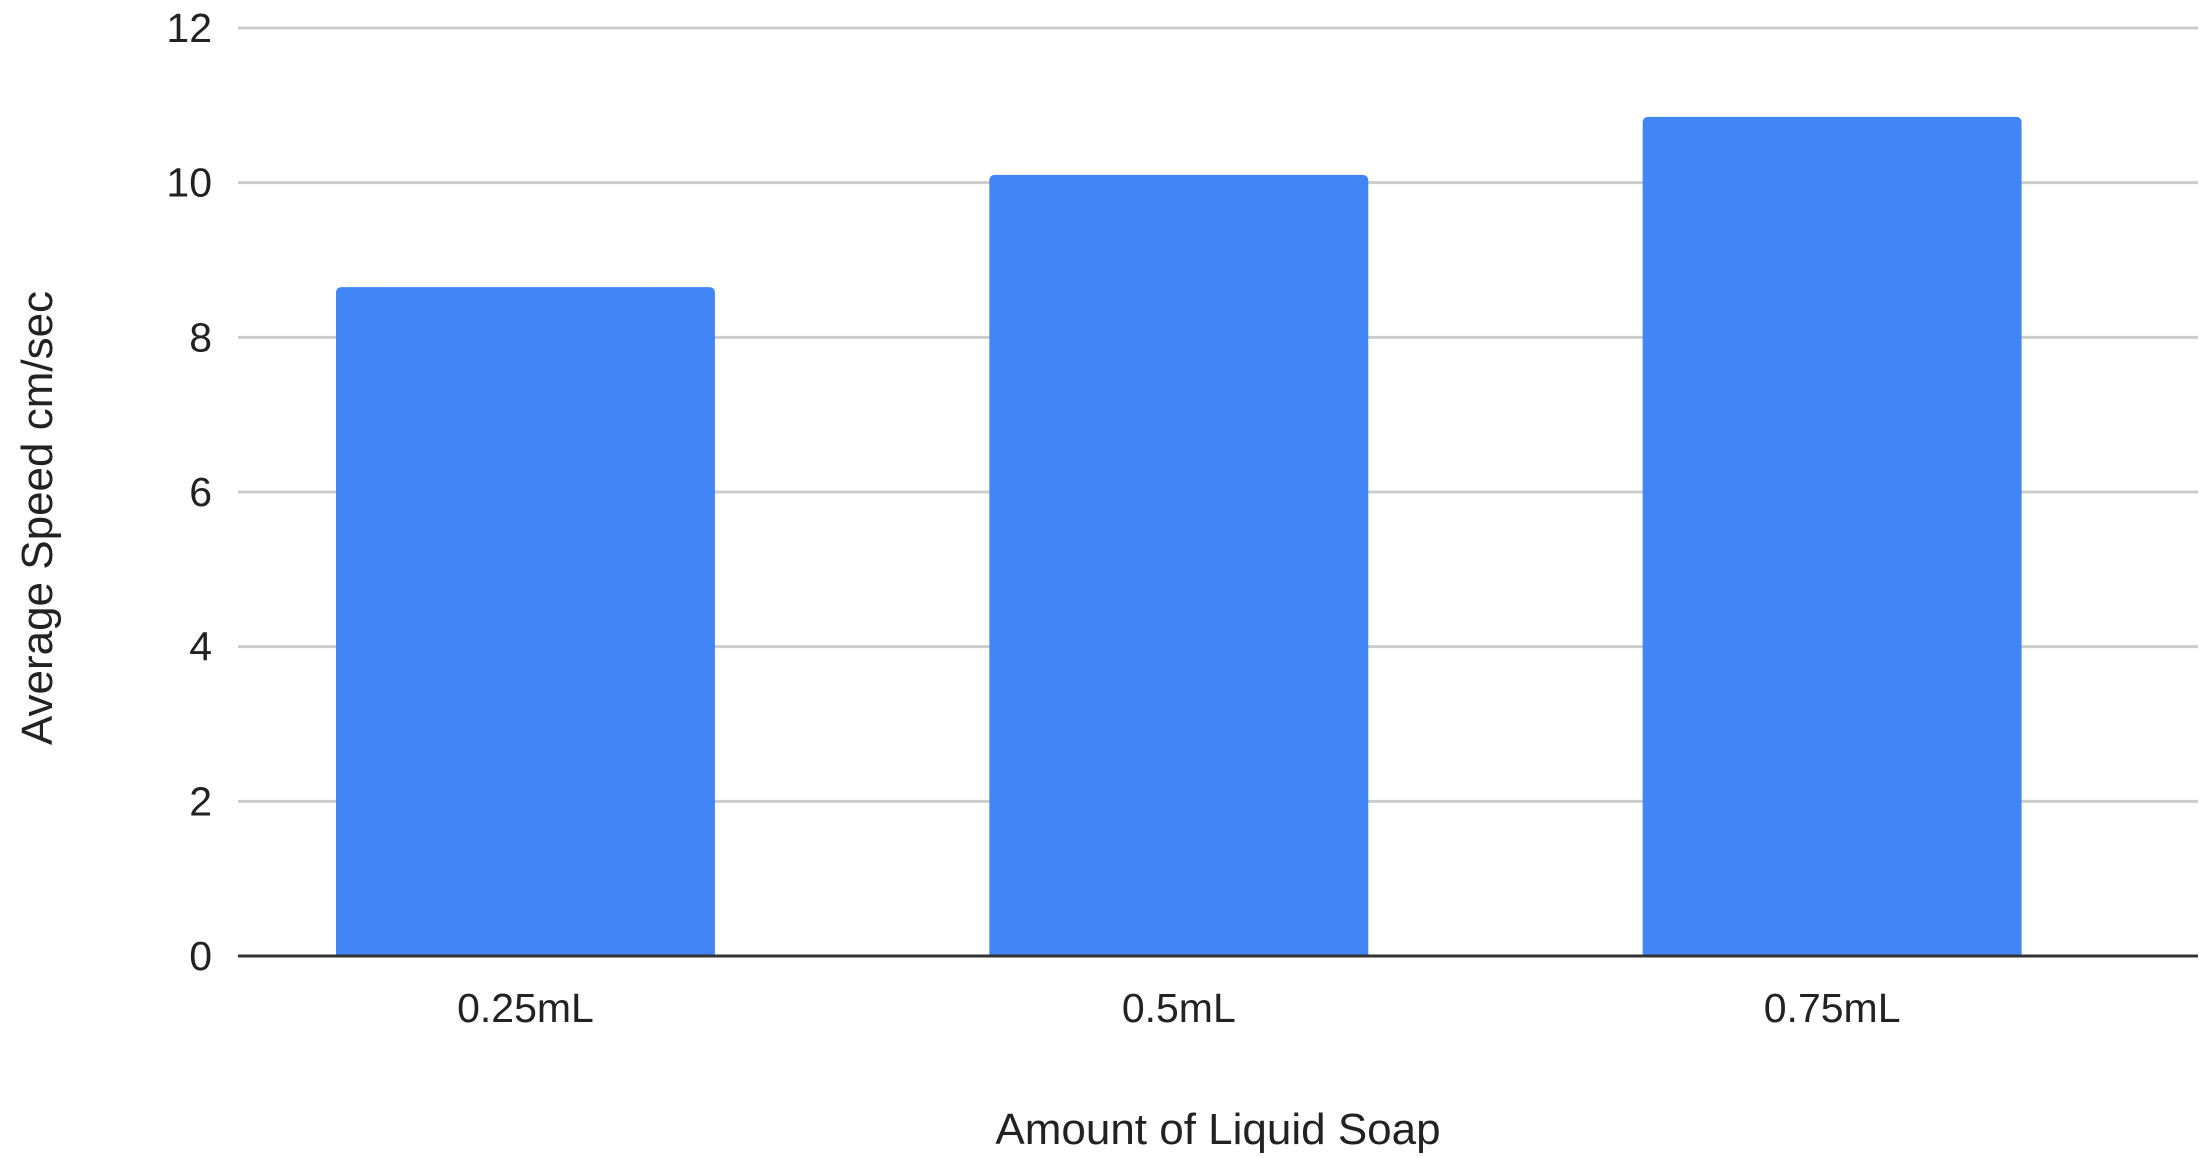  What do you see at coordinates (189, 28) in the screenshot?
I see `y-tick-label: 12` at bounding box center [189, 28].